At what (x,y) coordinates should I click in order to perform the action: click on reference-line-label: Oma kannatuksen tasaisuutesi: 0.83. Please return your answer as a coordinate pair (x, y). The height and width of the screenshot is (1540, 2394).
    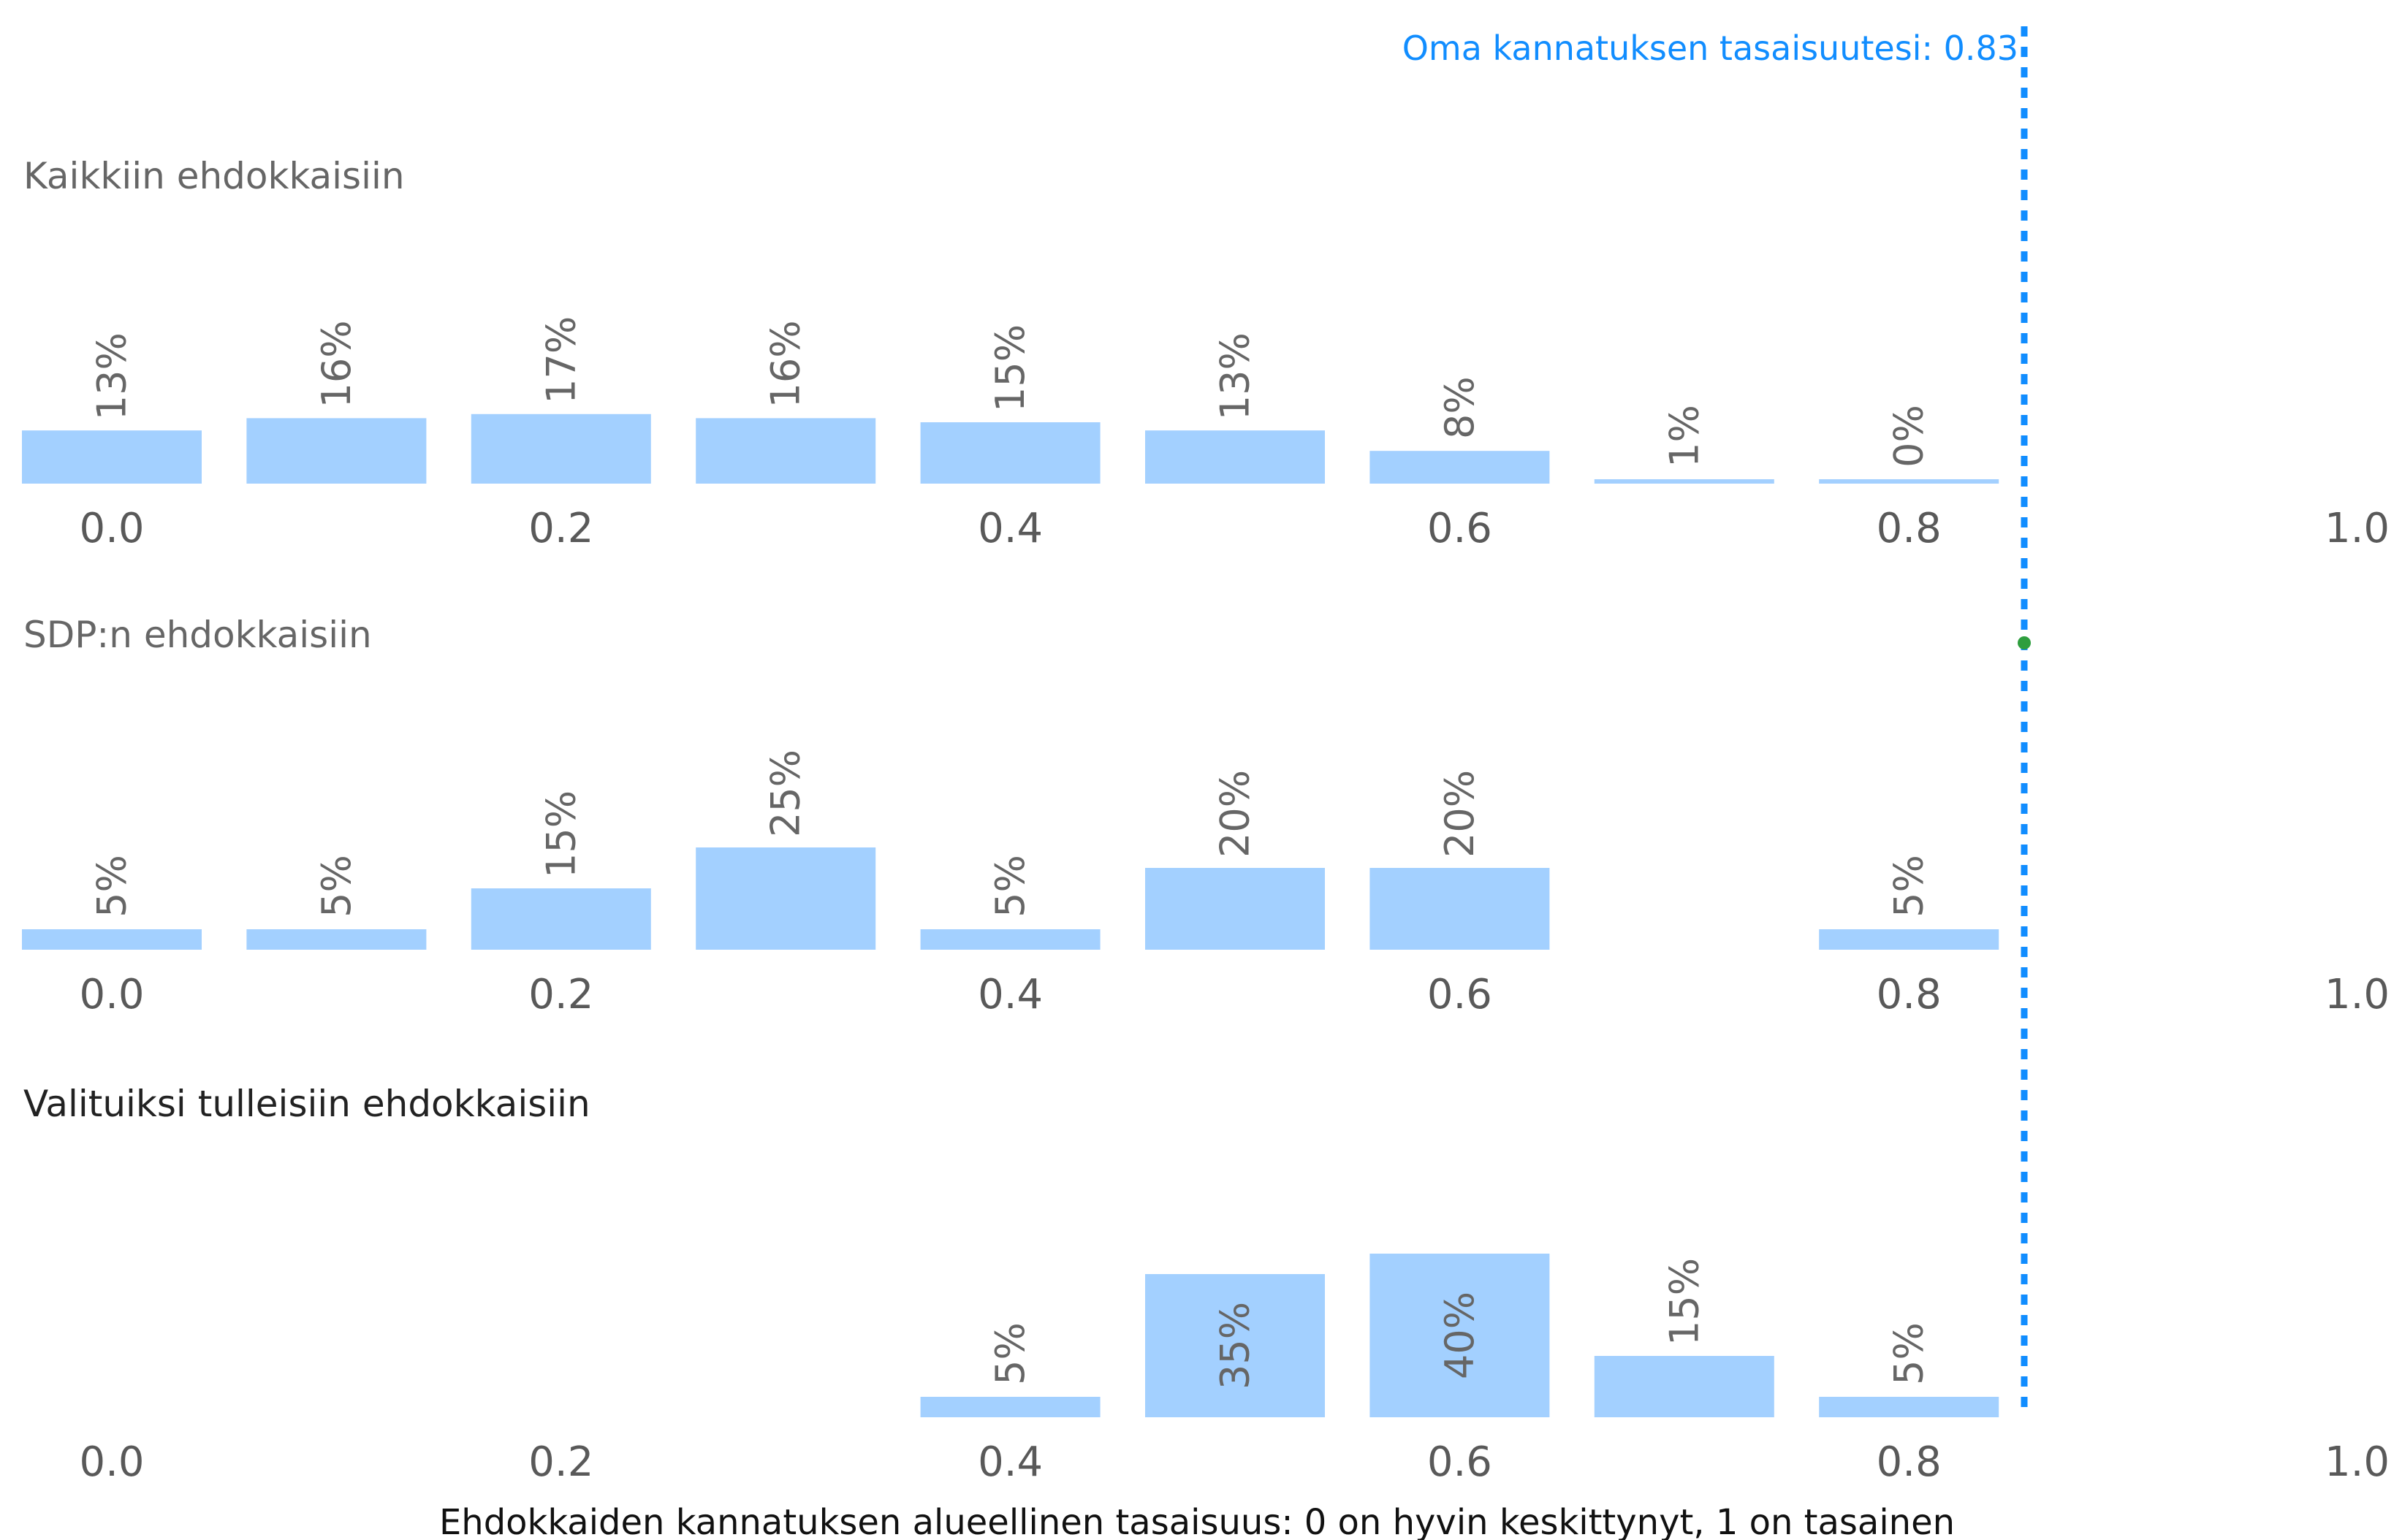
    Looking at the image, I should click on (1710, 48).